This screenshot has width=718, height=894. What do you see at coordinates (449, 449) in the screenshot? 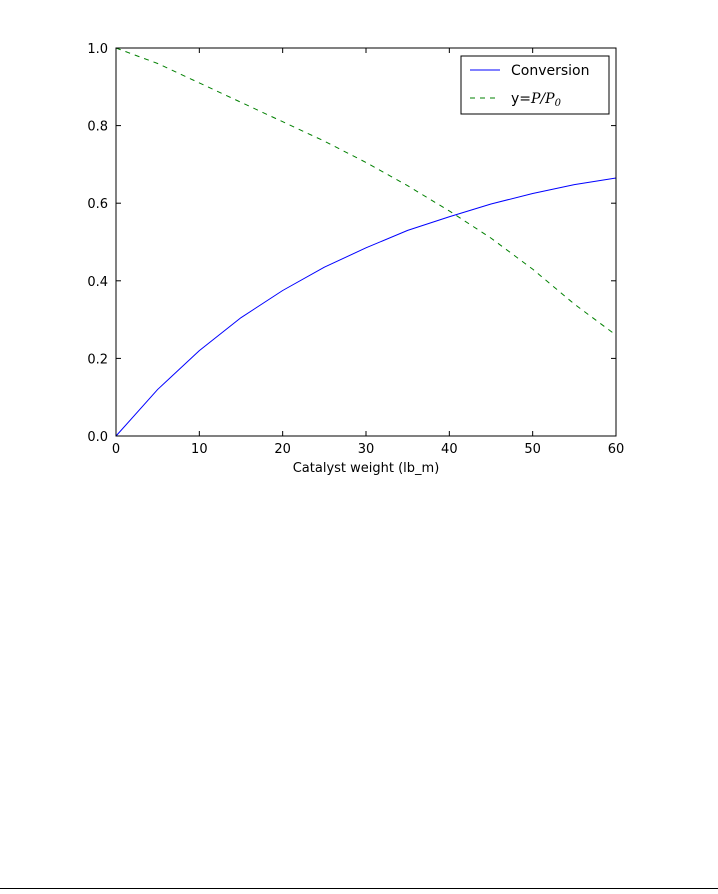
I see `x-tick-label: 40` at bounding box center [449, 449].